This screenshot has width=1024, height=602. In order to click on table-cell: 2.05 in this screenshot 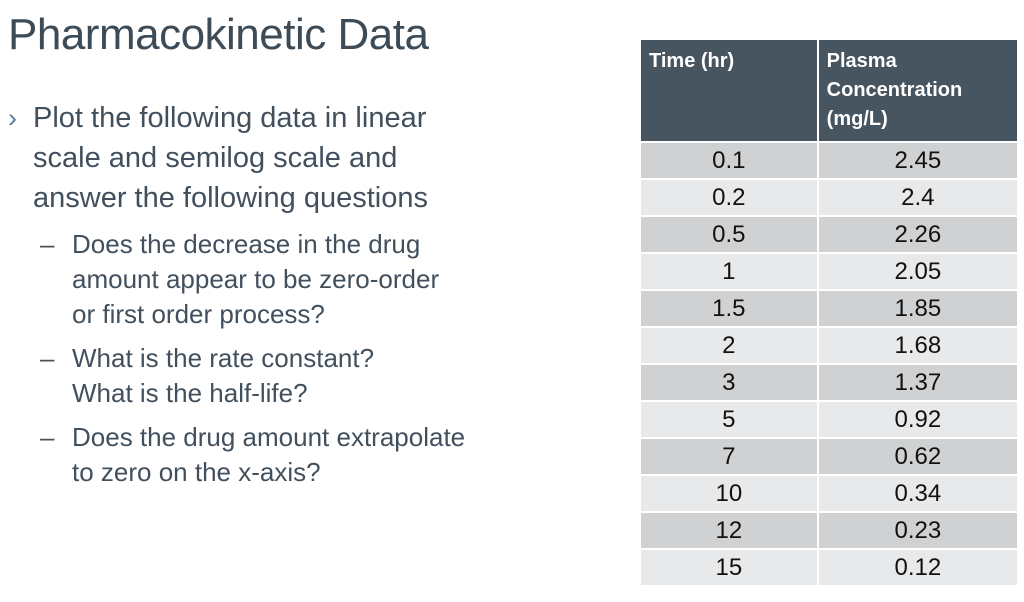, I will do `click(918, 271)`.